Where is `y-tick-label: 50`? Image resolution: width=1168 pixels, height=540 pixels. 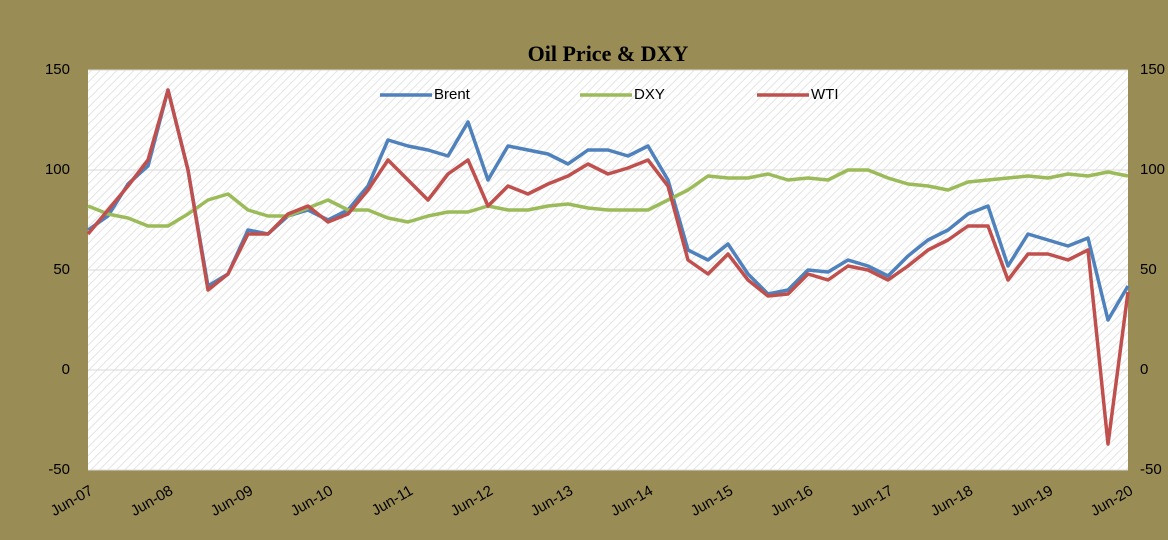 y-tick-label: 50 is located at coordinates (61, 269).